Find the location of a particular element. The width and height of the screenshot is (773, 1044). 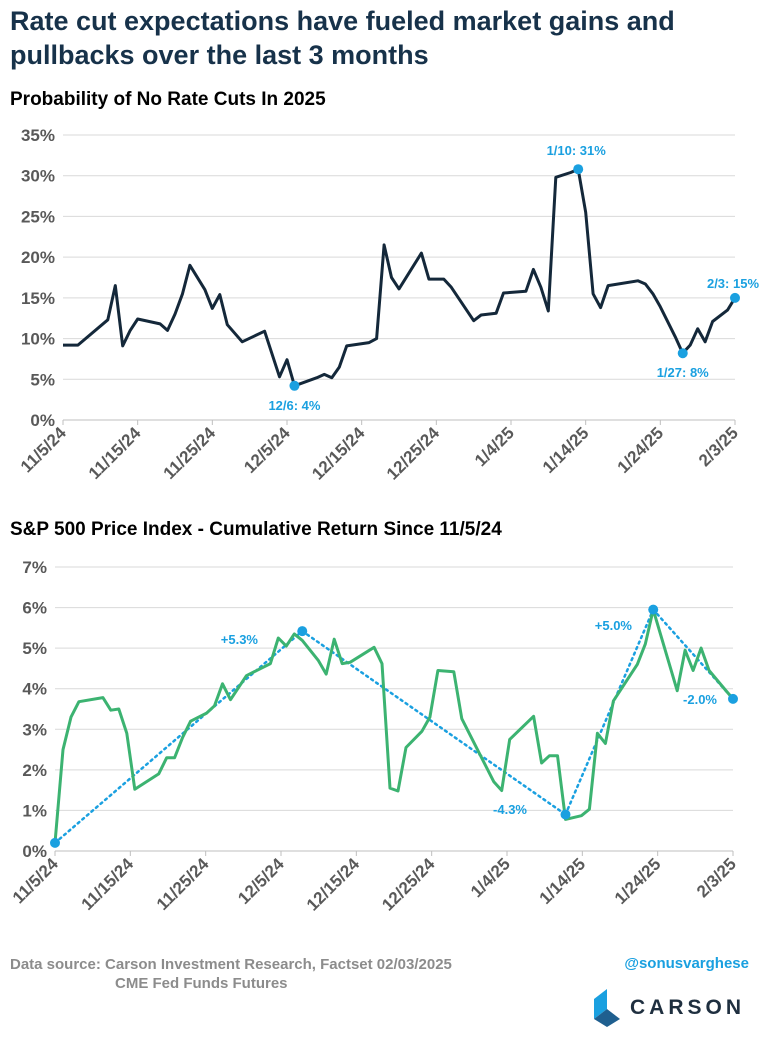

y-tick-label: 3% is located at coordinates (34, 729).